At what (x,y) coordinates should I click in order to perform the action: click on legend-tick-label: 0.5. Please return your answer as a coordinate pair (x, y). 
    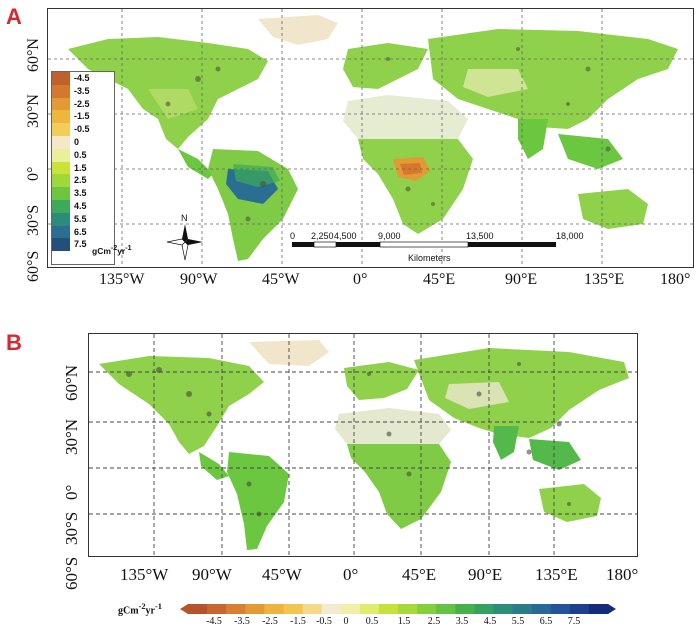
    Looking at the image, I should click on (80, 154).